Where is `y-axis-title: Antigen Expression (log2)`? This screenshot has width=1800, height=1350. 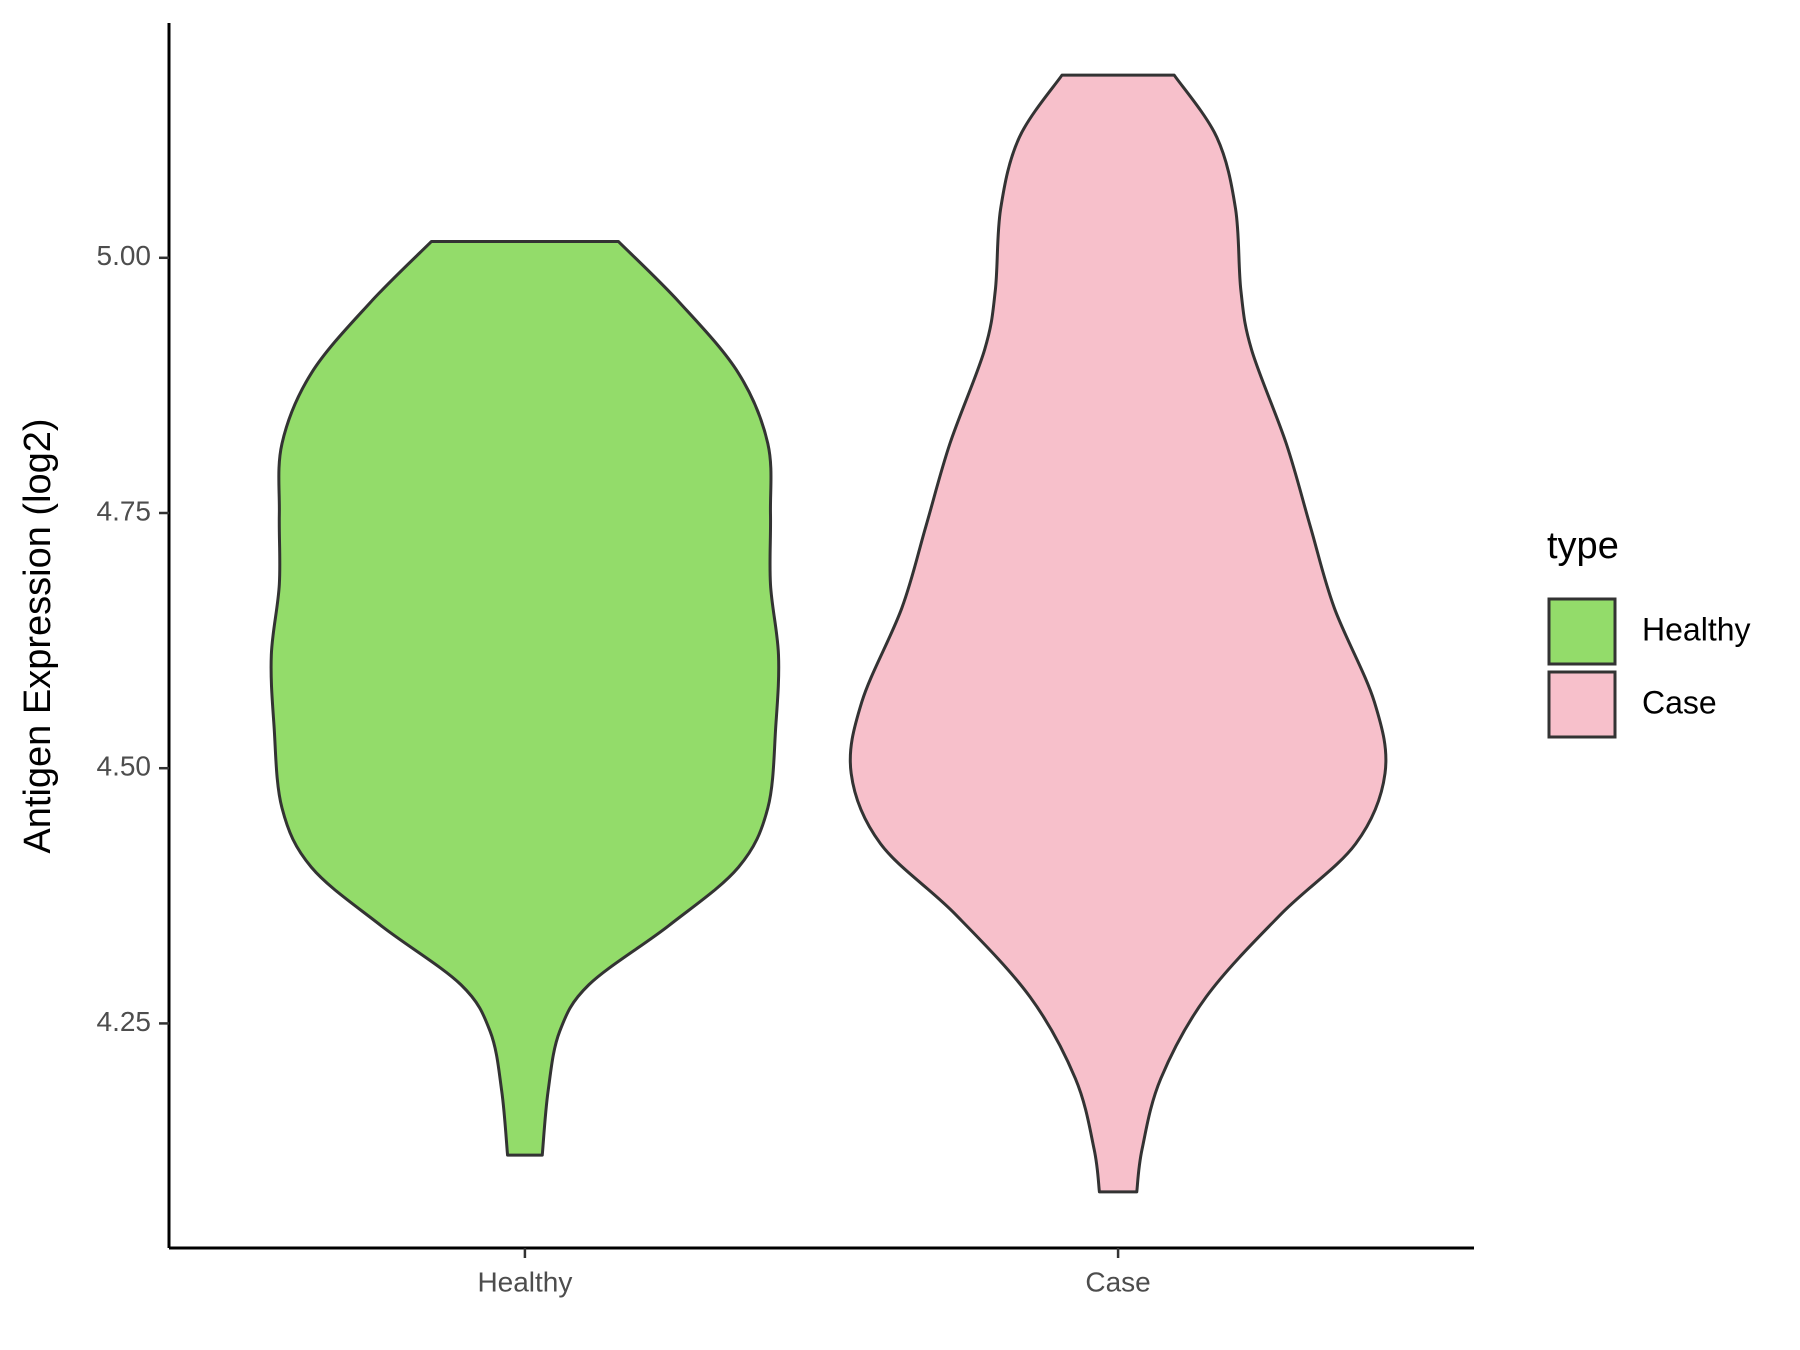
y-axis-title: Antigen Expression (log2) is located at coordinates (38, 635).